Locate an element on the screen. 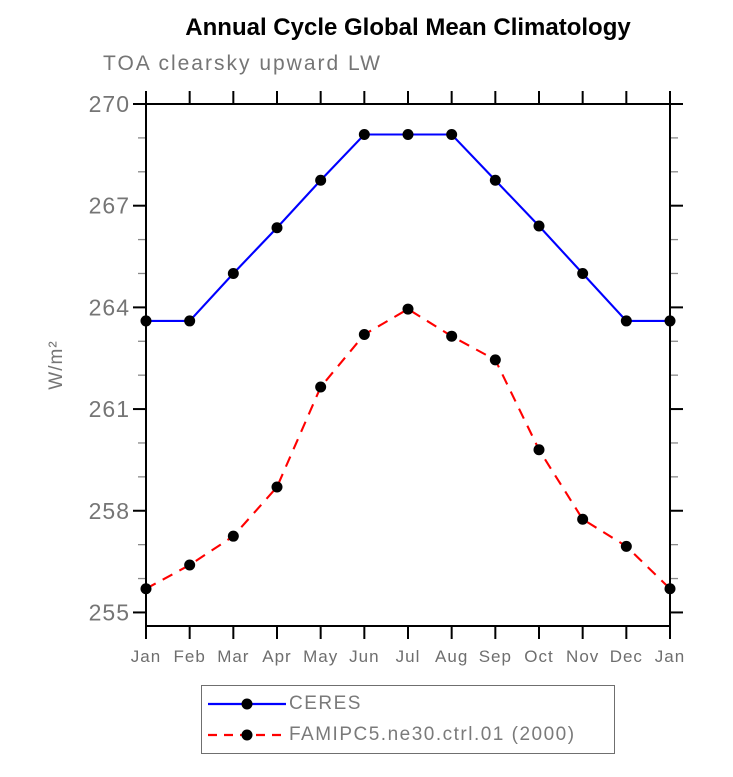 The image size is (733, 777). legend-label-ceres: CERES is located at coordinates (325, 703).